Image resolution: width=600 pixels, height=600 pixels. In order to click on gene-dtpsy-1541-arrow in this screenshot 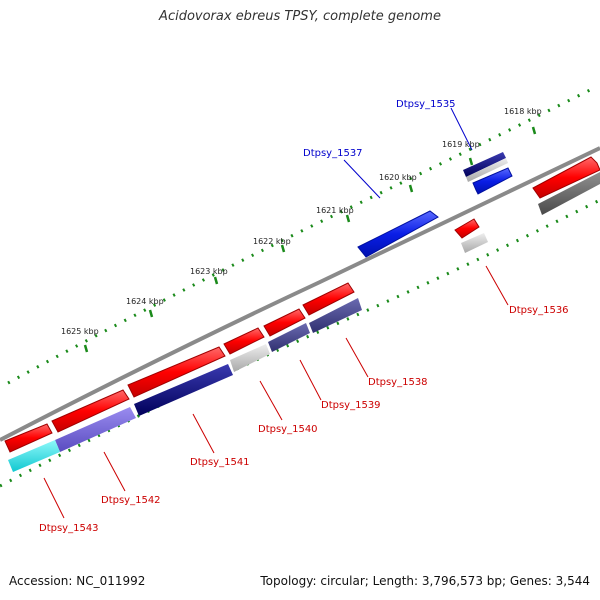, I will do `click(176, 372)`.